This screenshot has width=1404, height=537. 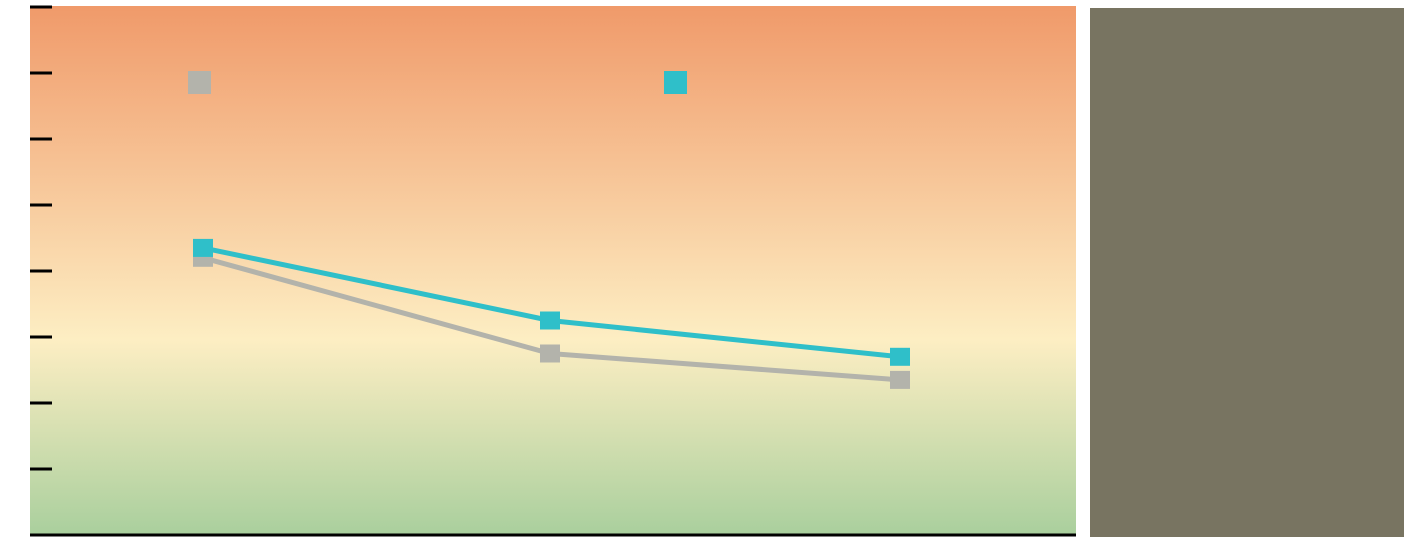 I want to click on series-layer, so click(x=551, y=313).